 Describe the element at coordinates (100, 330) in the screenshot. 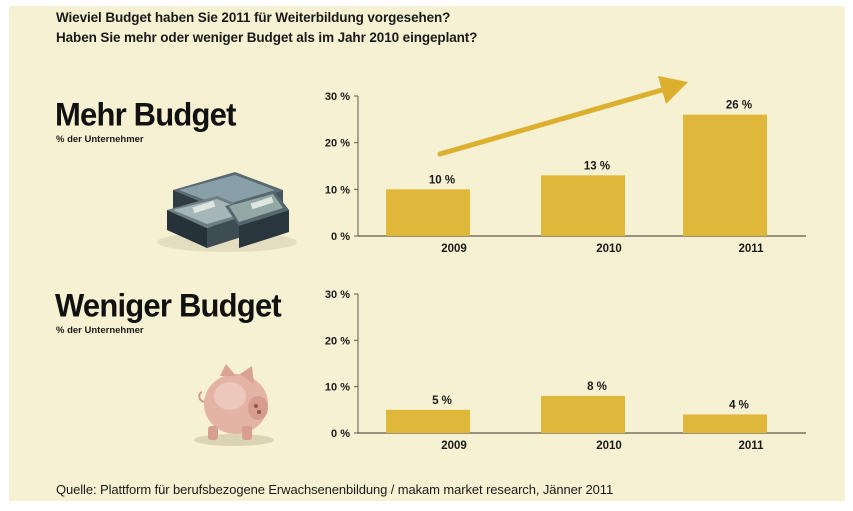

I see `section-subtitle-less-budget: % der Unternehmer` at that location.